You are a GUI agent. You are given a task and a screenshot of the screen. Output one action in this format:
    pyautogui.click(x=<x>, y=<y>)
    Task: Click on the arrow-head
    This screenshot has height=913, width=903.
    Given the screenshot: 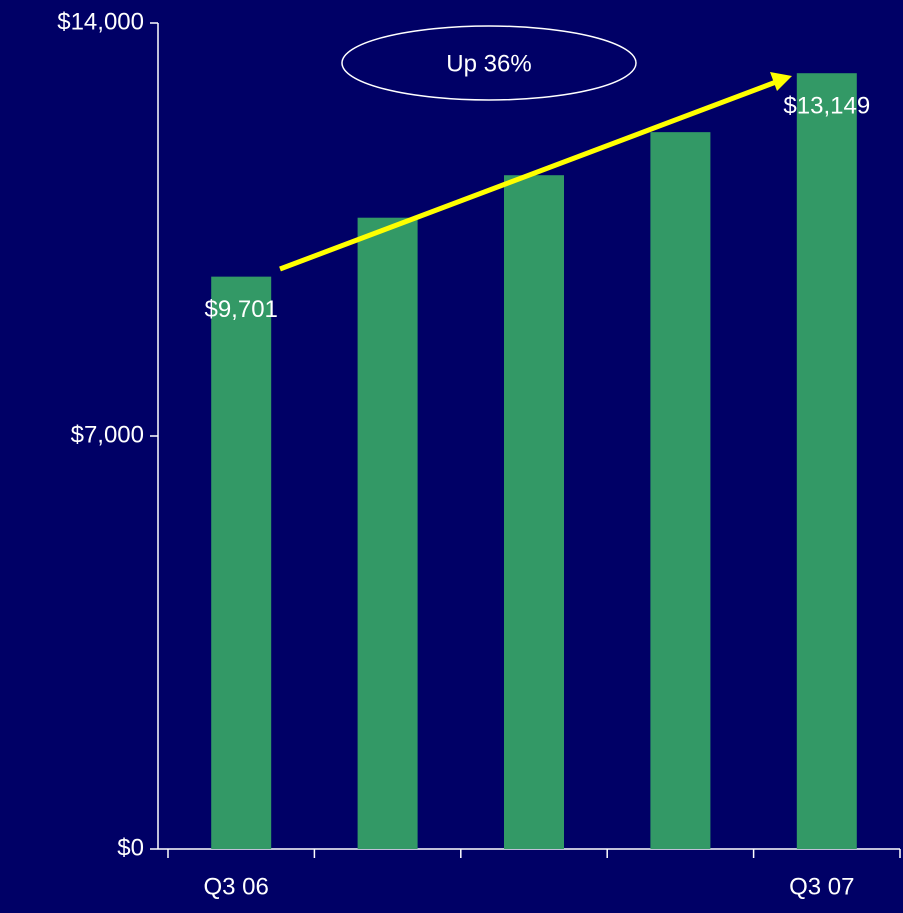 What is the action you would take?
    pyautogui.click(x=781, y=81)
    